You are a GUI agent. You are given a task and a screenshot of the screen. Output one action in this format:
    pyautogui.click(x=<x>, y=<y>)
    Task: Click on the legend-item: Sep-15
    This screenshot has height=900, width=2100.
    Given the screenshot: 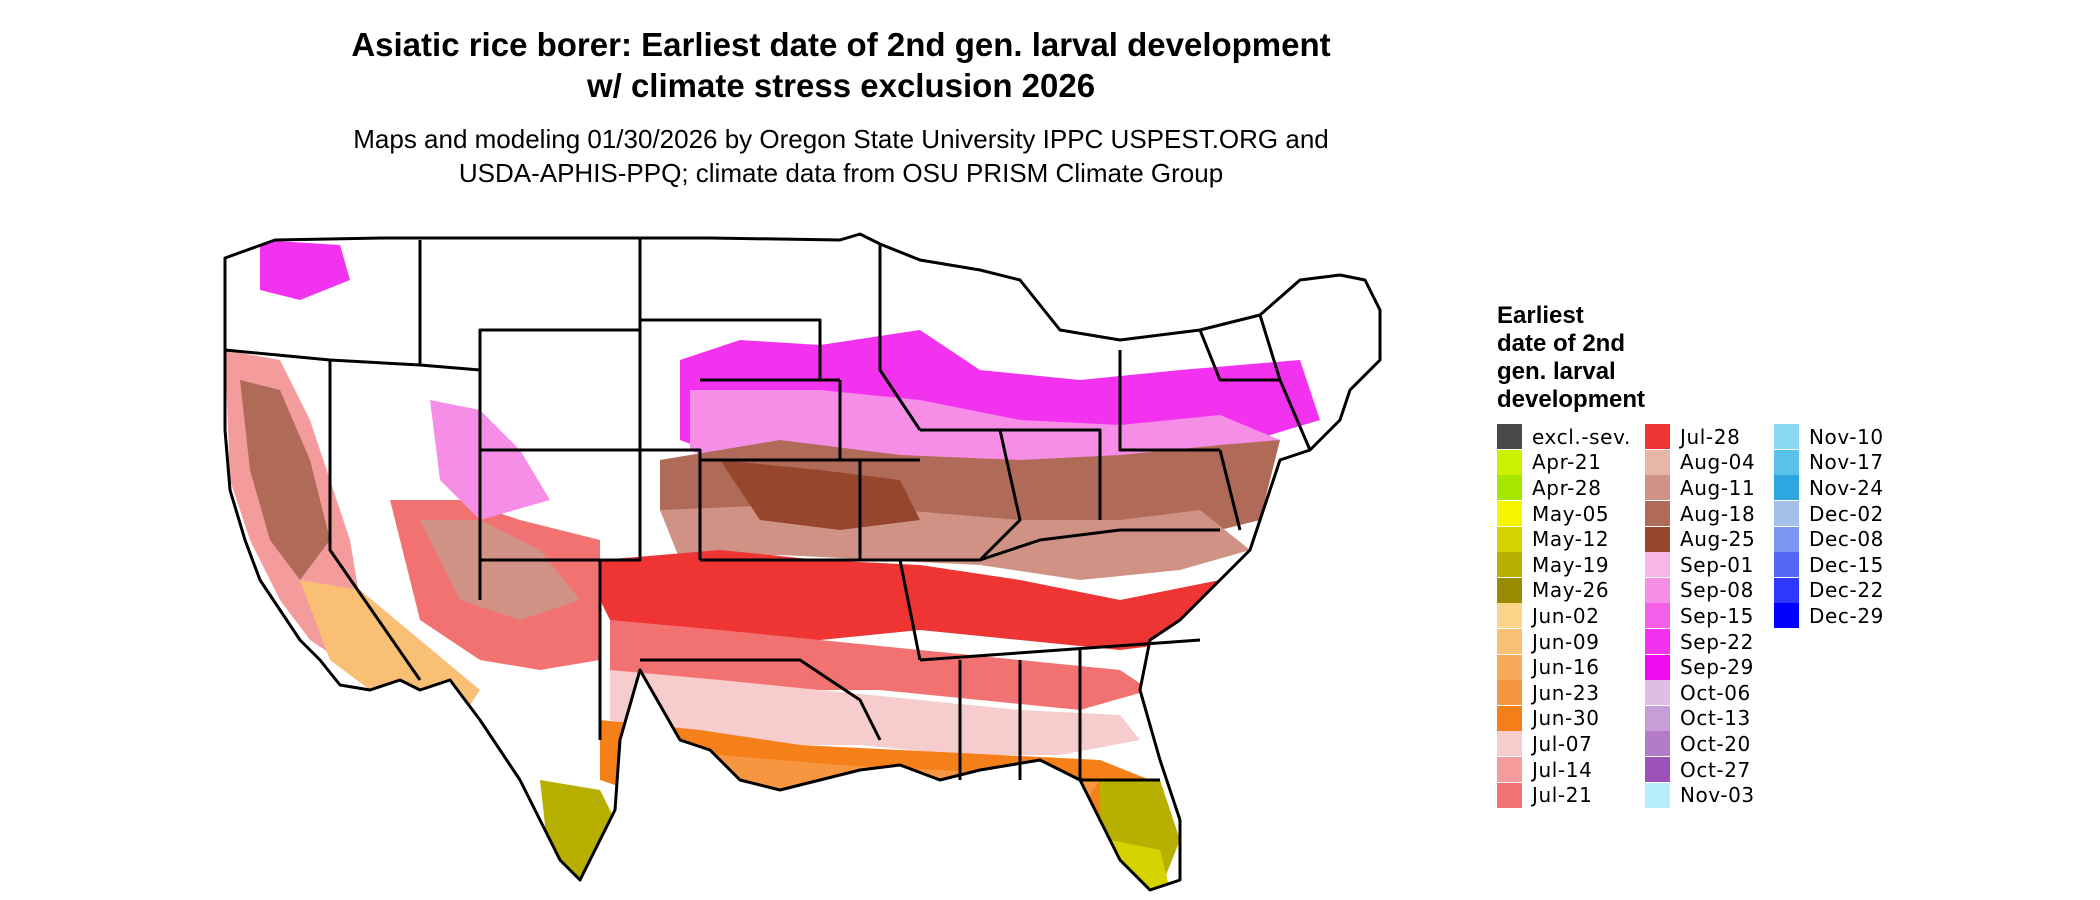 What is the action you would take?
    pyautogui.click(x=1700, y=616)
    